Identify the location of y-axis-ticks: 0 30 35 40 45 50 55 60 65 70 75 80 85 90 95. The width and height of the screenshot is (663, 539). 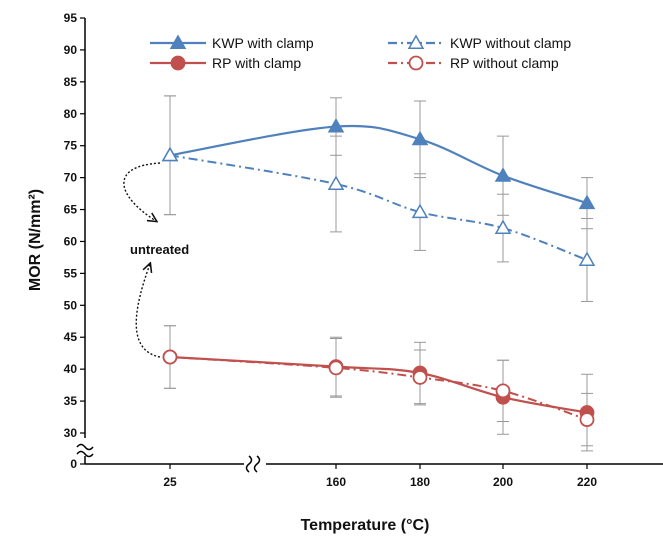
(74, 241).